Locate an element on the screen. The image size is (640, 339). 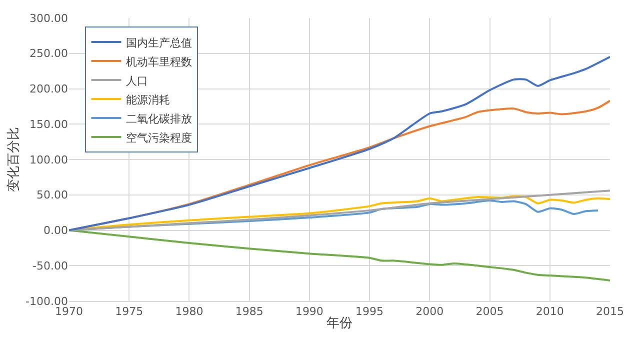
y-tick-label: 250.00 is located at coordinates (49, 53).